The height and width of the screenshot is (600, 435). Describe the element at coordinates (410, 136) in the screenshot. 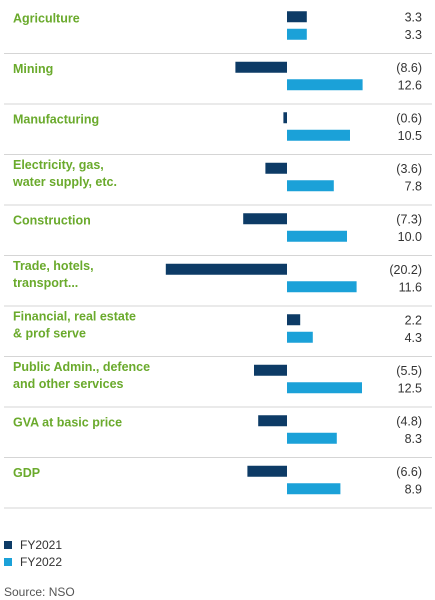

I see `value-label-fy2022: 10.5` at that location.